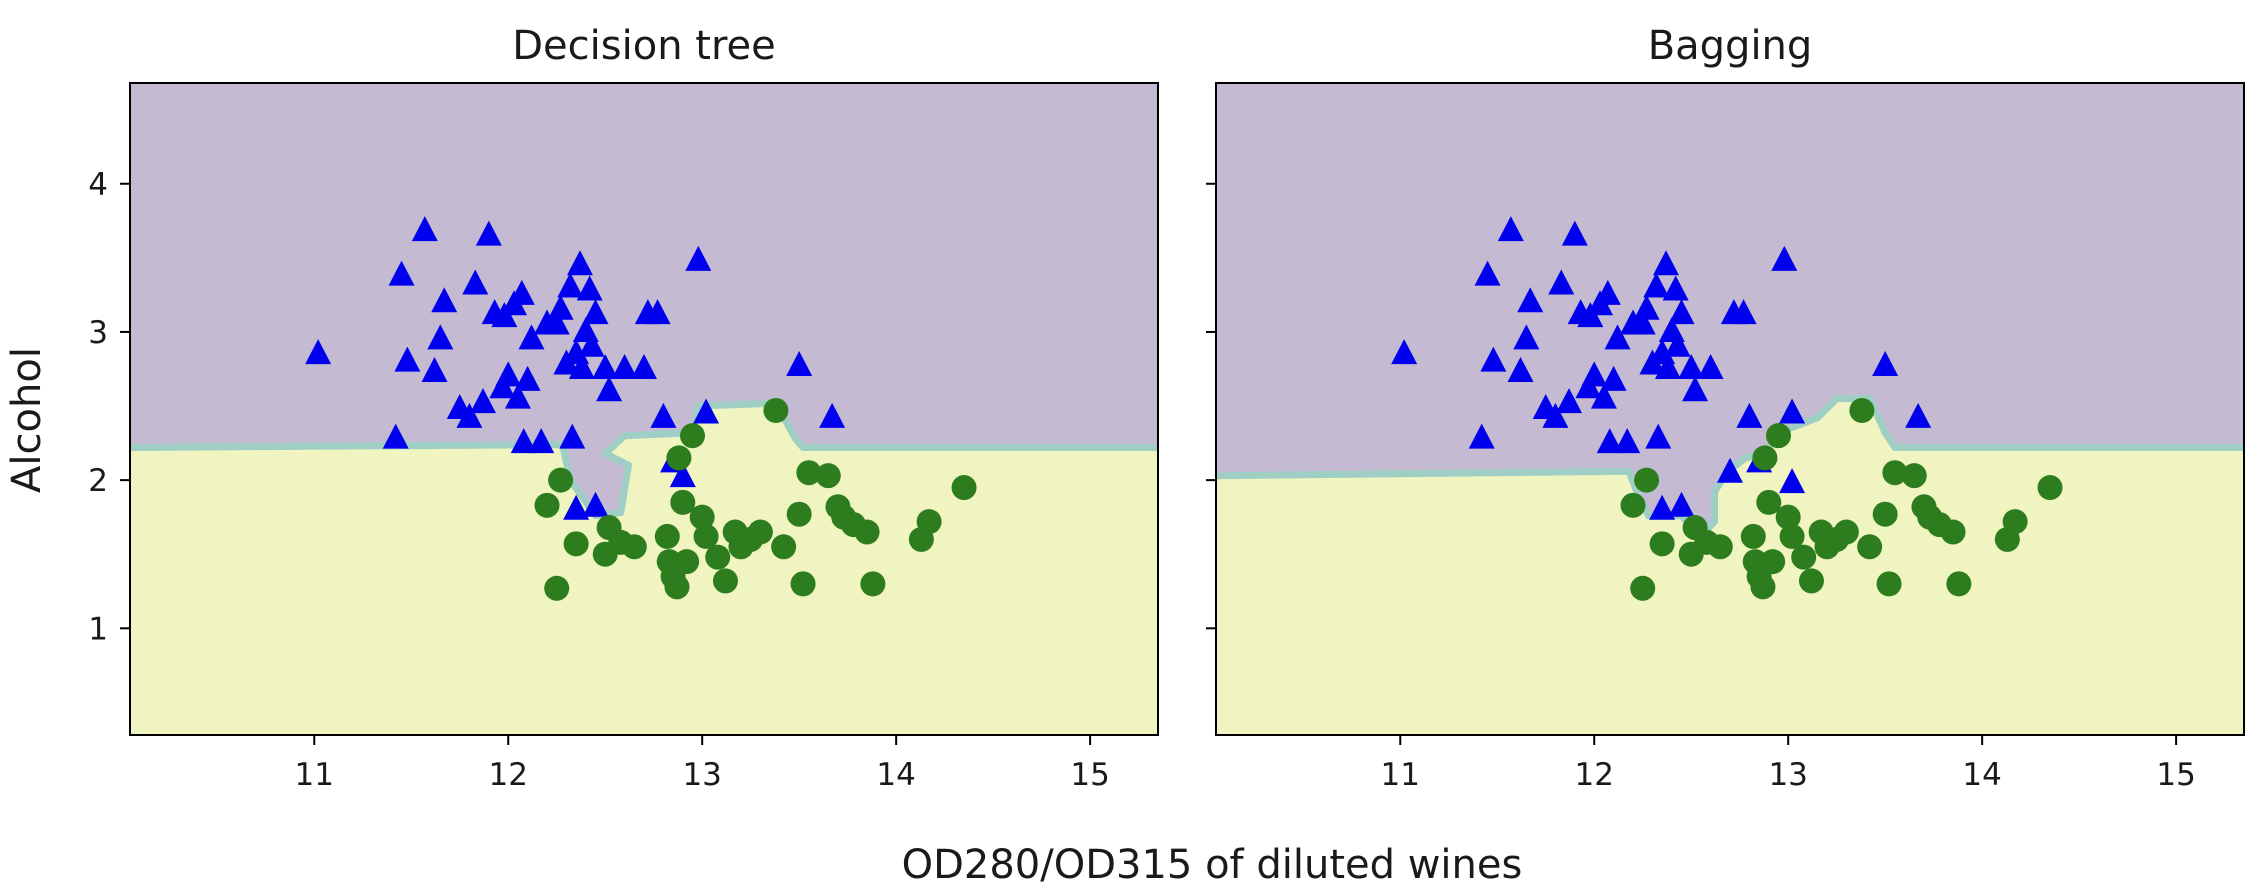  What do you see at coordinates (643, 46) in the screenshot?
I see `panel-title: Decision tree` at bounding box center [643, 46].